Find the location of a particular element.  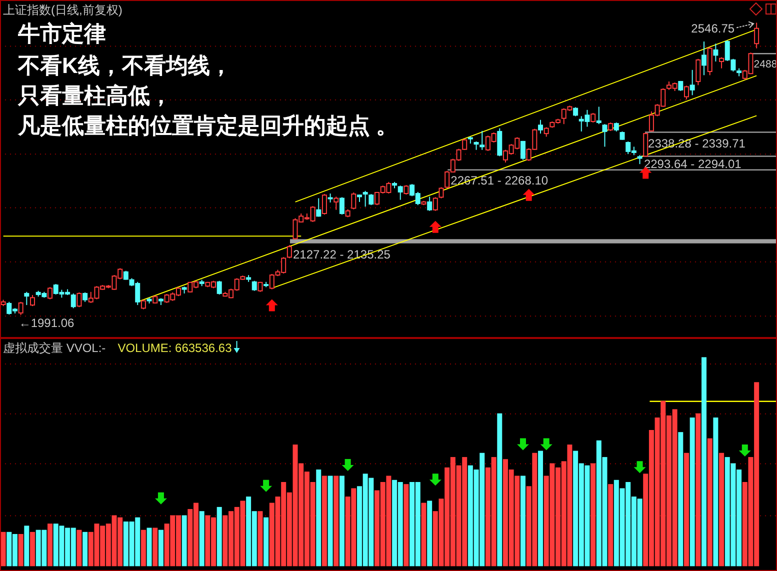

annotation: 牛市定律 is located at coordinates (61, 33).